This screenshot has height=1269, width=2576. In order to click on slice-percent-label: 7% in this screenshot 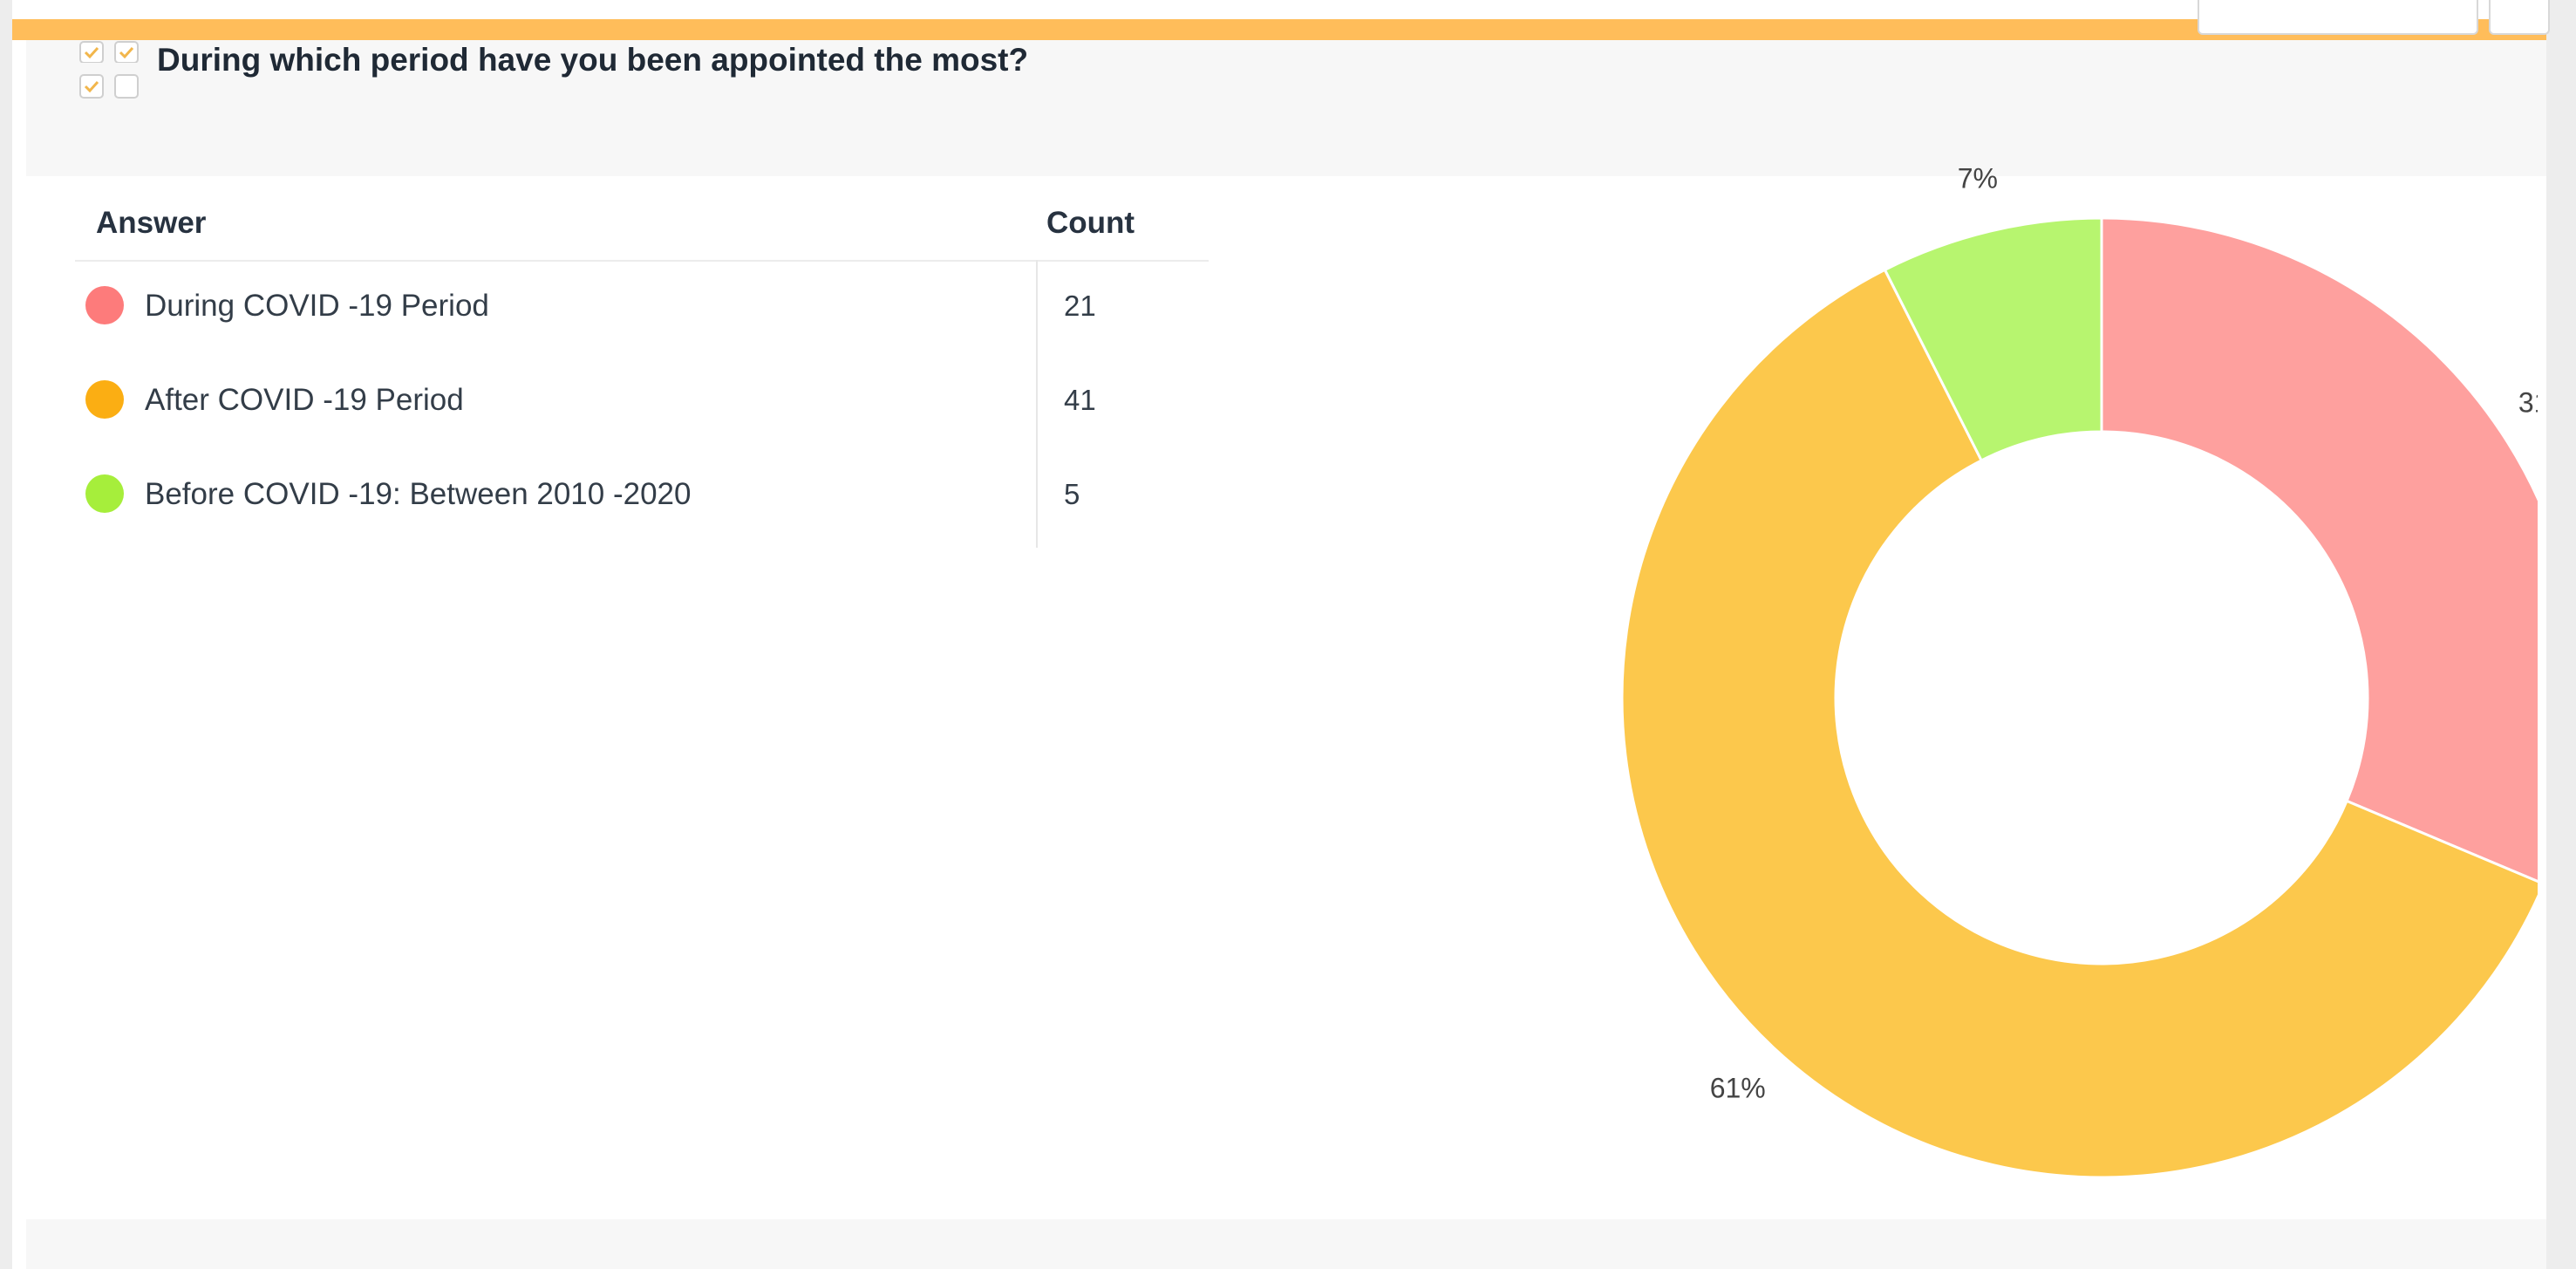, I will do `click(1978, 178)`.